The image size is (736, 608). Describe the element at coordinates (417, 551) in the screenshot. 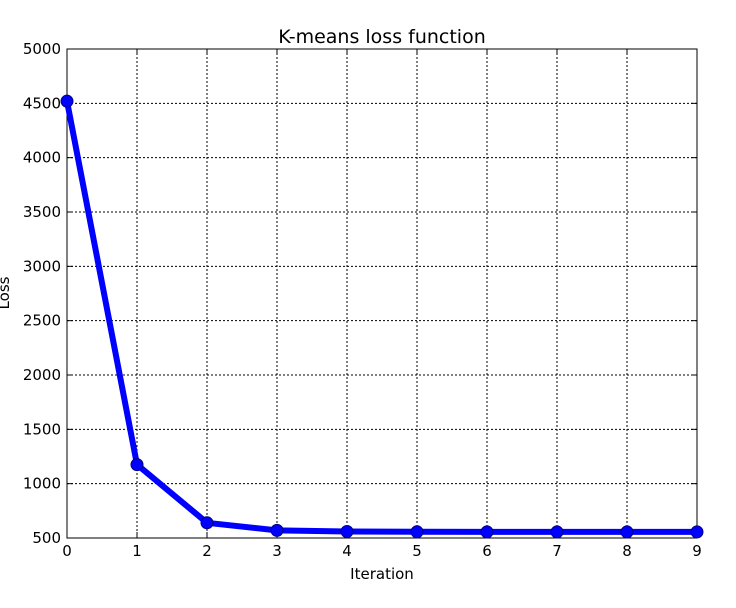

I see `x-tick-label: 5` at that location.